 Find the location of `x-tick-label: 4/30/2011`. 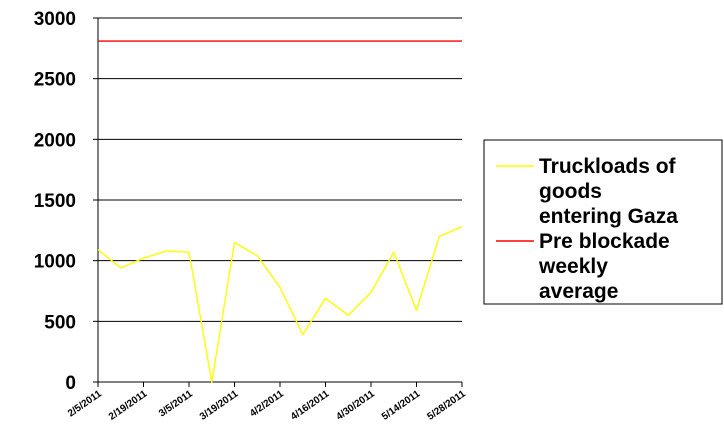

x-tick-label: 4/30/2011 is located at coordinates (355, 405).